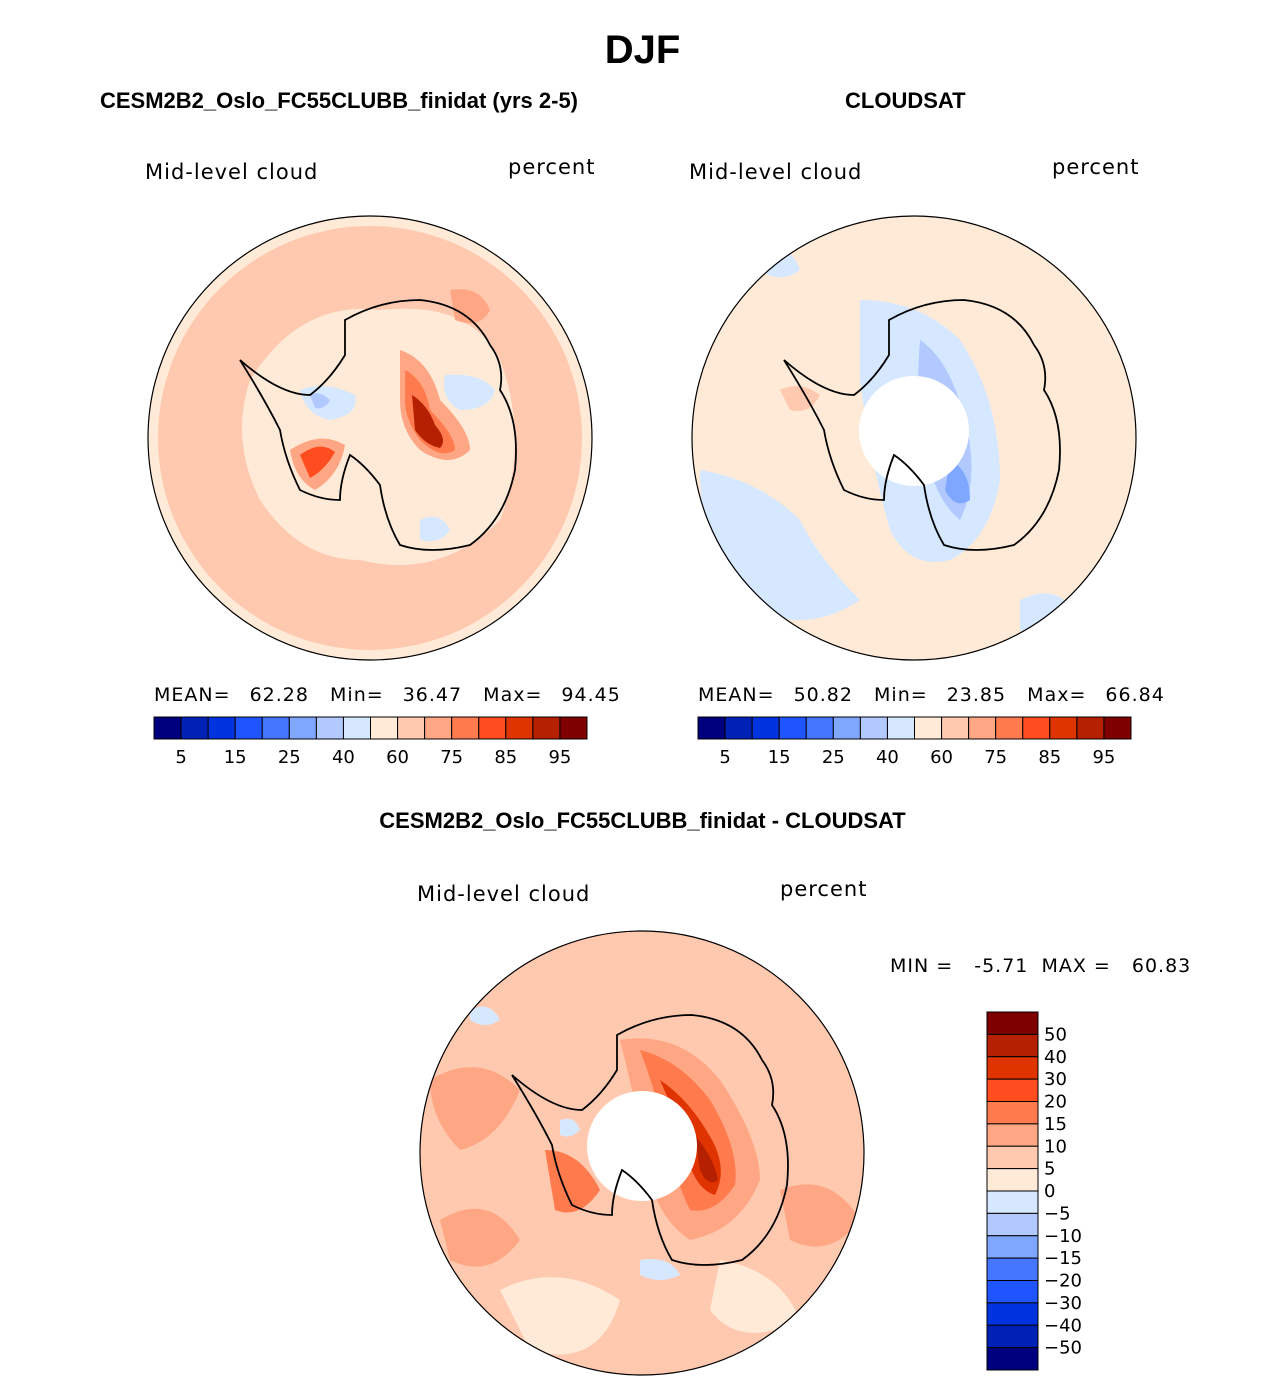 The height and width of the screenshot is (1382, 1285). I want to click on panel1-colorbar-tick-label: 15, so click(235, 757).